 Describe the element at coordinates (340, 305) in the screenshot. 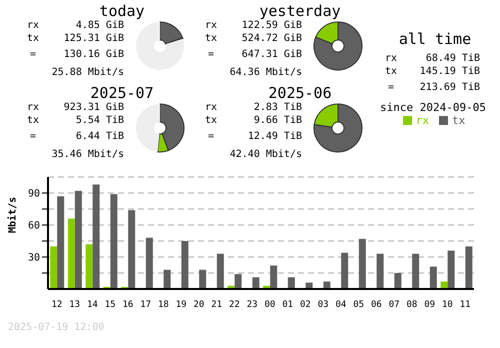

I see `x-tick-label: 04` at that location.